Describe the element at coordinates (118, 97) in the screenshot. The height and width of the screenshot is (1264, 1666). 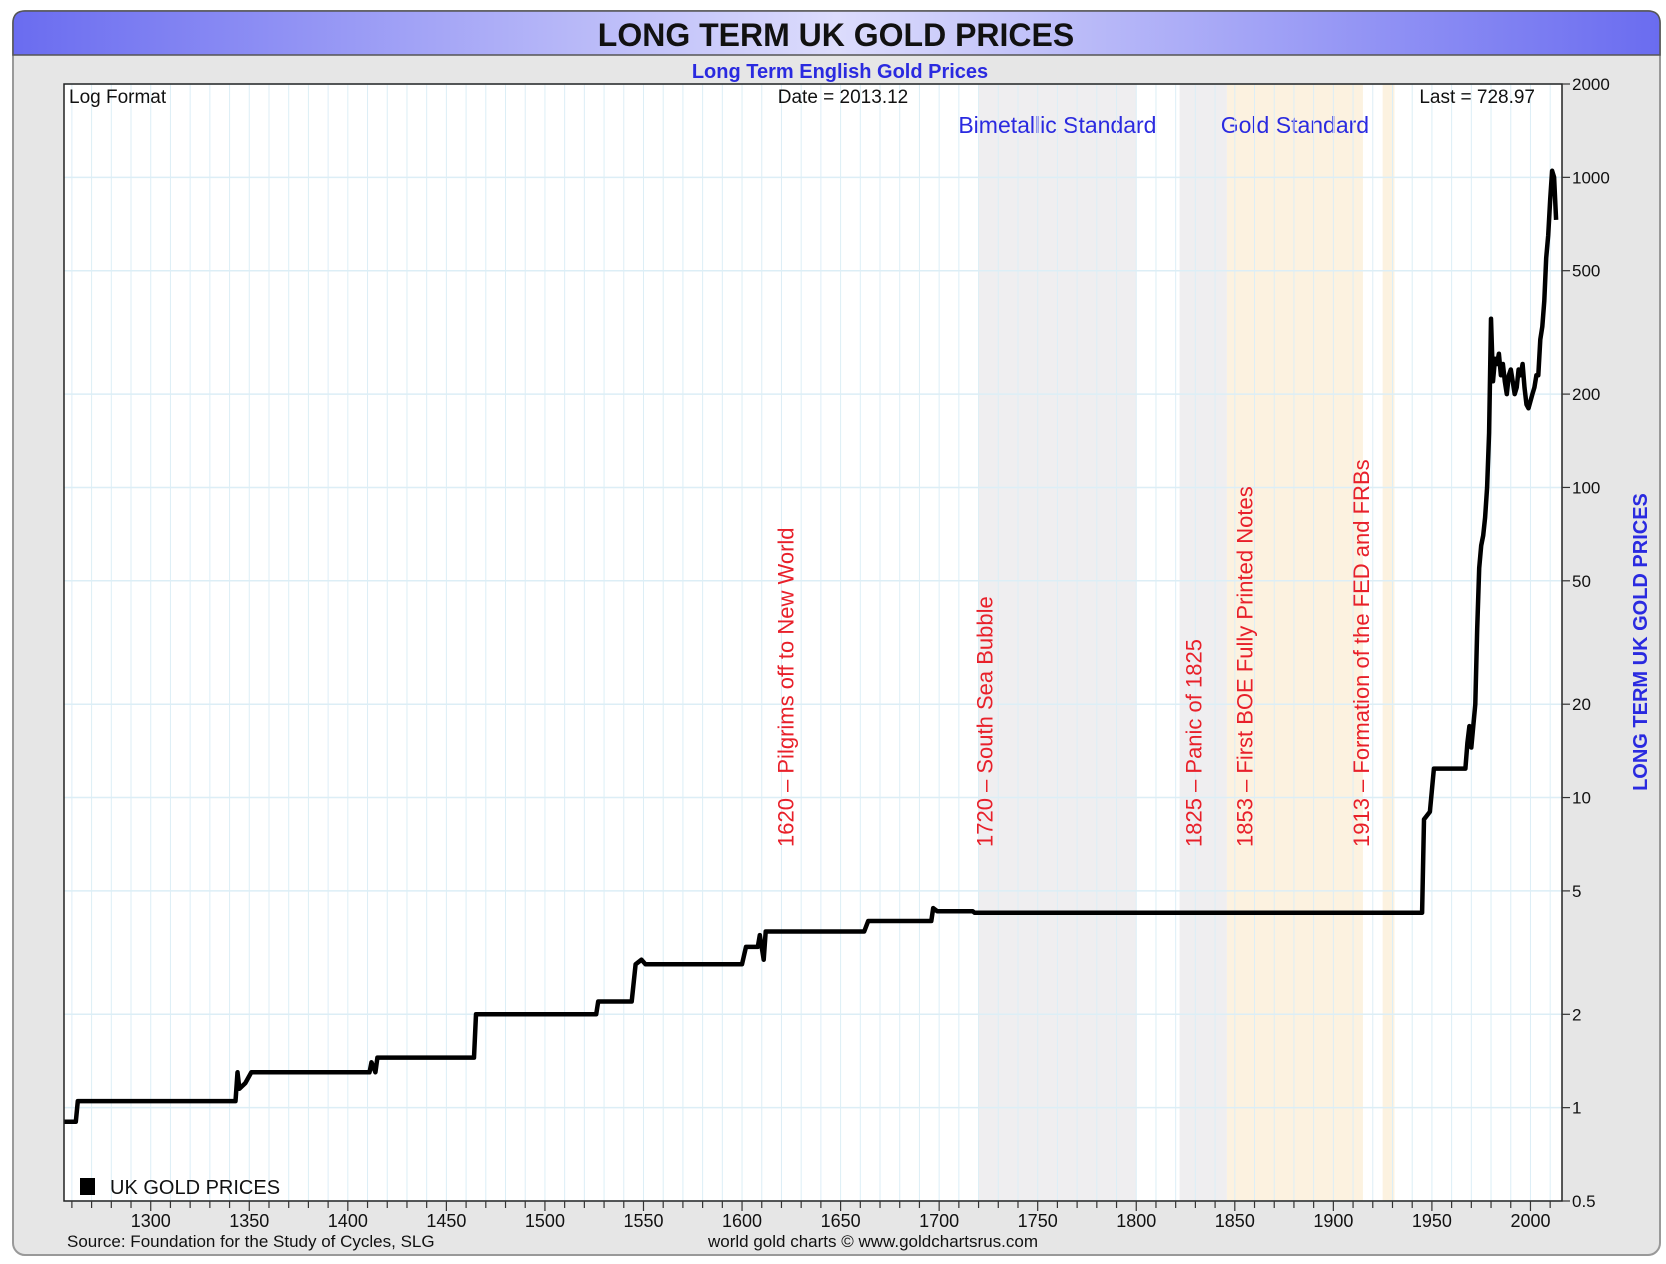
I see `log-format-label: Log Format` at that location.